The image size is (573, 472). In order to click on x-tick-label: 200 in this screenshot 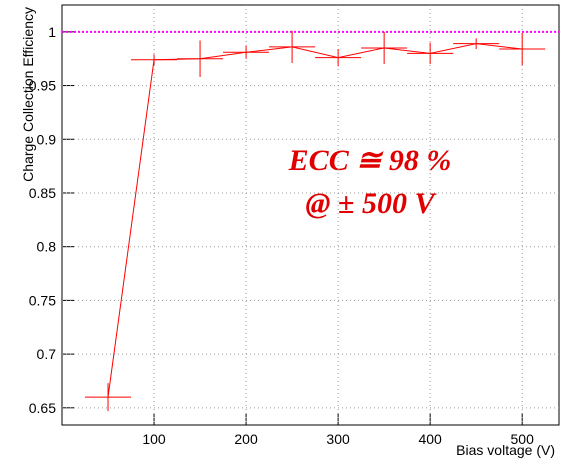, I will do `click(246, 439)`.